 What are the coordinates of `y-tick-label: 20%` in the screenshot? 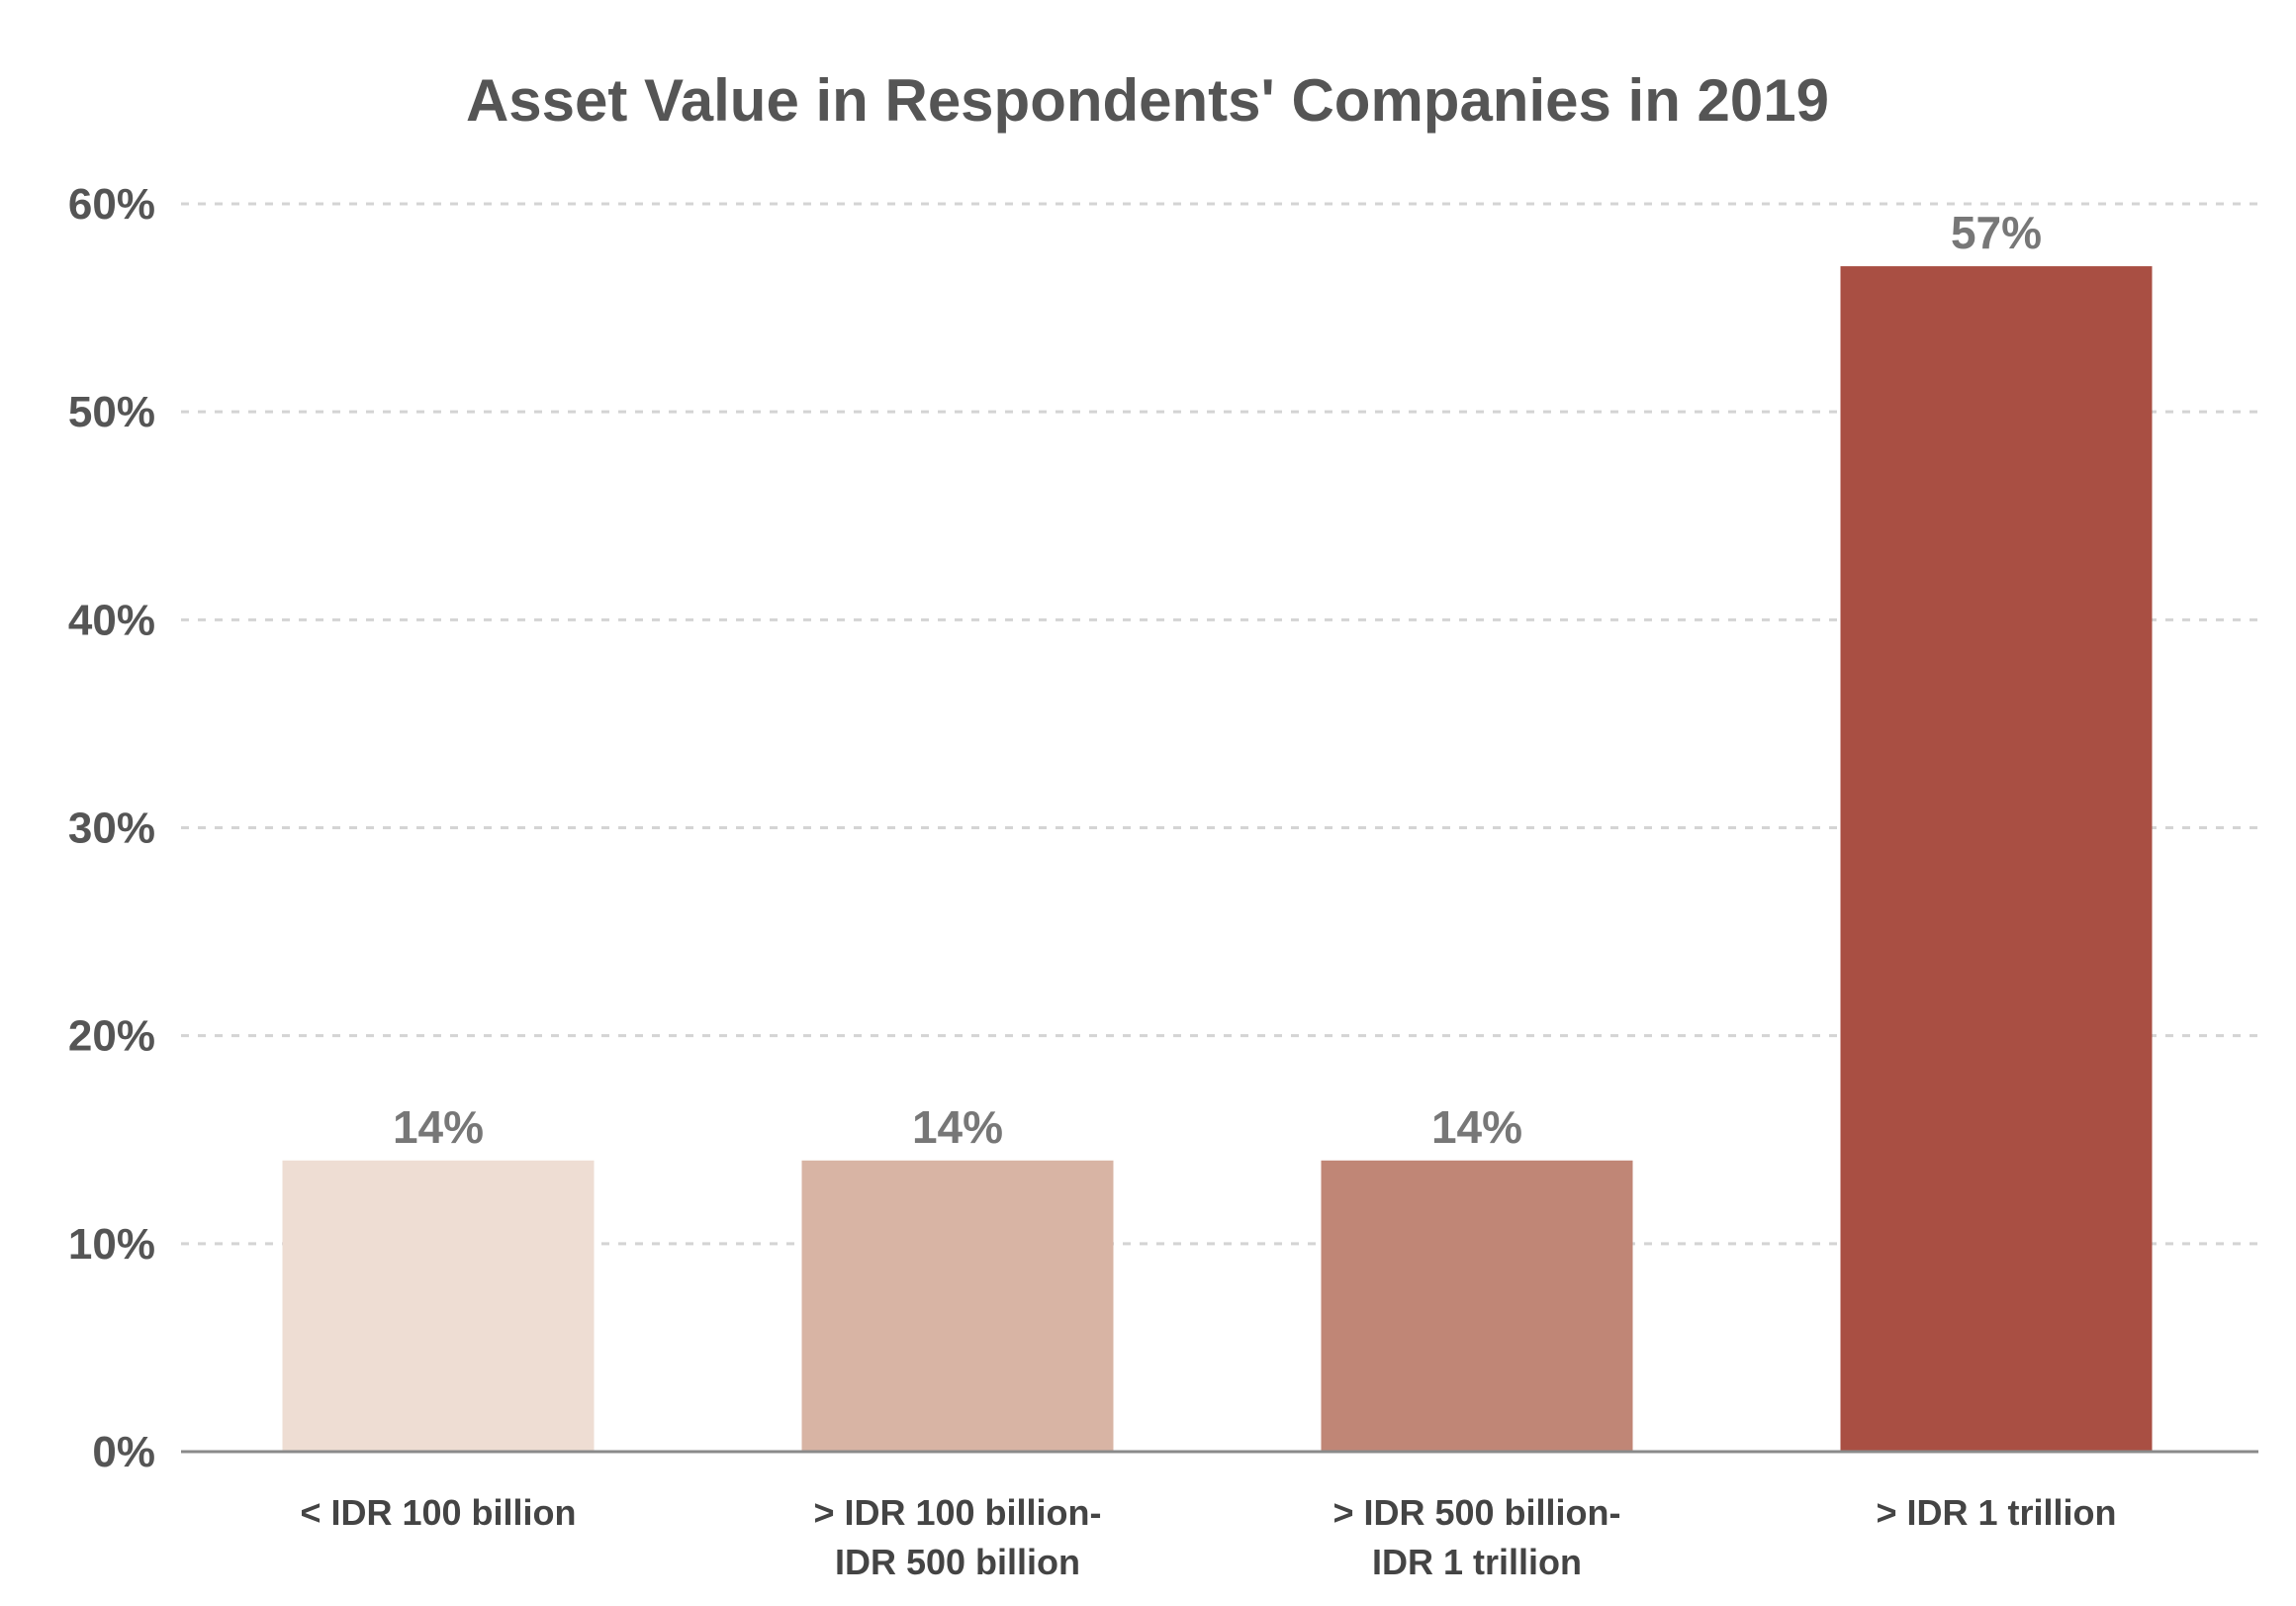 It's located at (111, 1036).